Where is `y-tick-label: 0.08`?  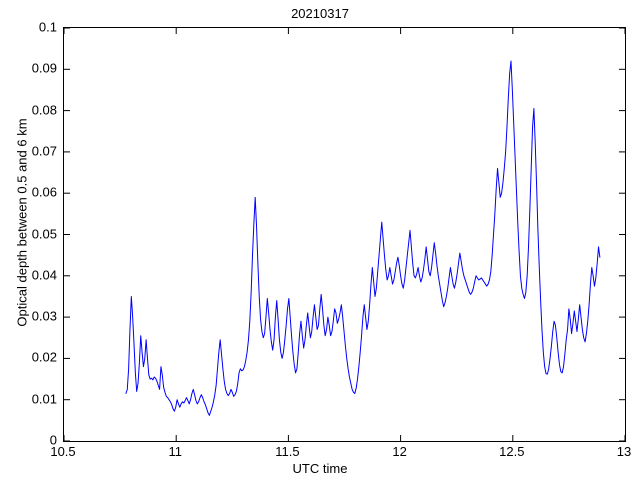 y-tick-label: 0.08 is located at coordinates (44, 110).